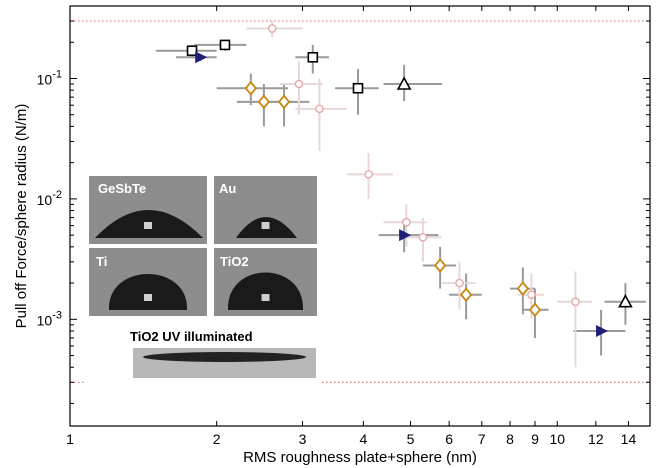  What do you see at coordinates (101, 261) in the screenshot?
I see `inset-label-ti: Ti` at bounding box center [101, 261].